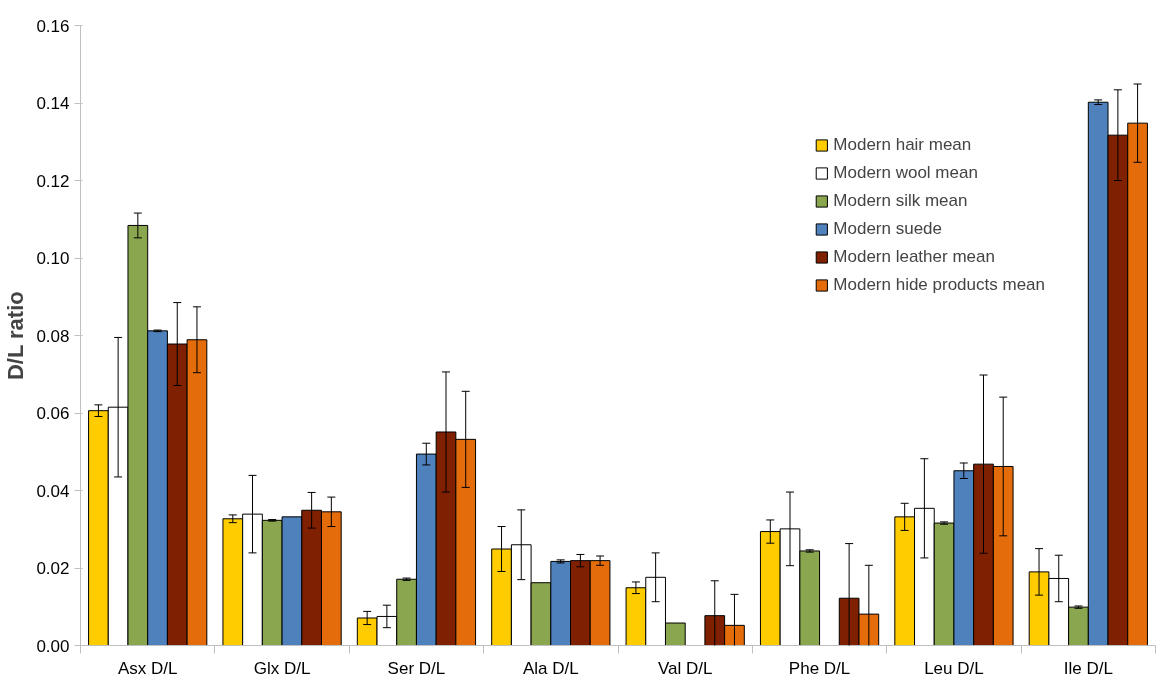 This screenshot has height=690, width=1171. What do you see at coordinates (53, 491) in the screenshot?
I see `y-tick-label: 0.04` at bounding box center [53, 491].